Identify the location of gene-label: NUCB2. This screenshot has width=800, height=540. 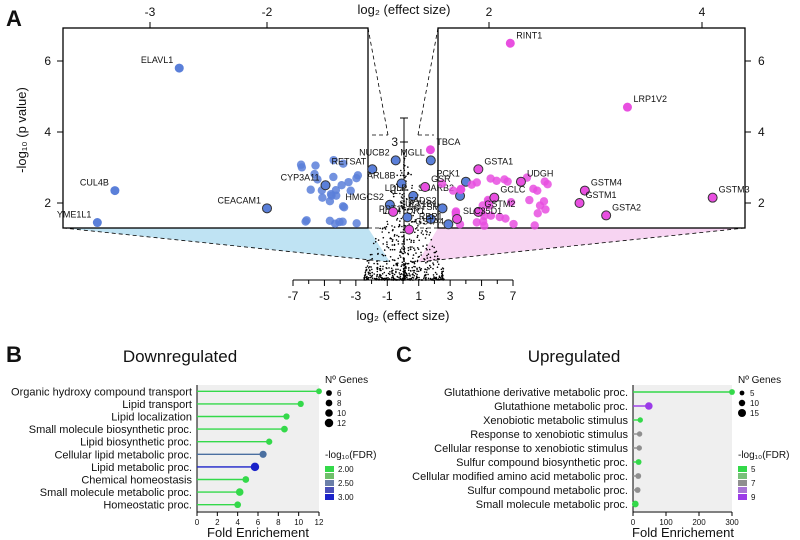
(374, 152).